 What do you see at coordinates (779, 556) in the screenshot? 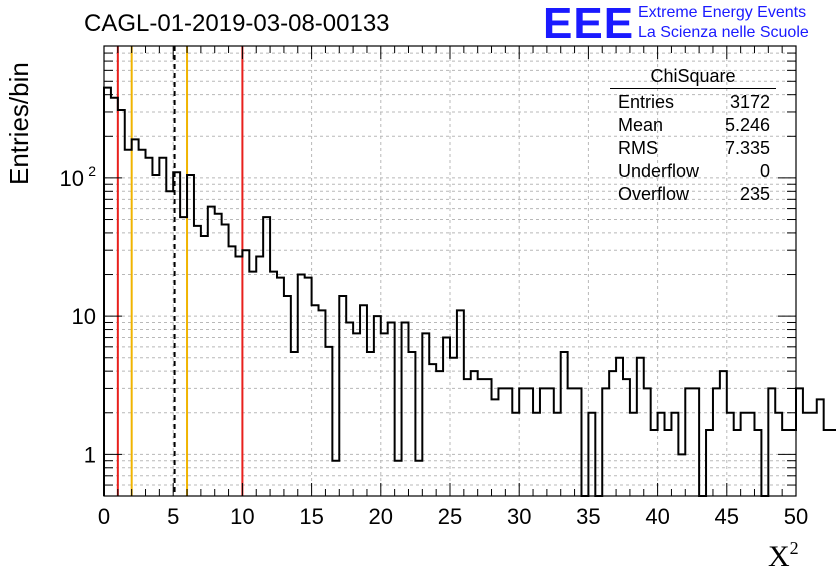
I see `x-axis-label-main: X` at bounding box center [779, 556].